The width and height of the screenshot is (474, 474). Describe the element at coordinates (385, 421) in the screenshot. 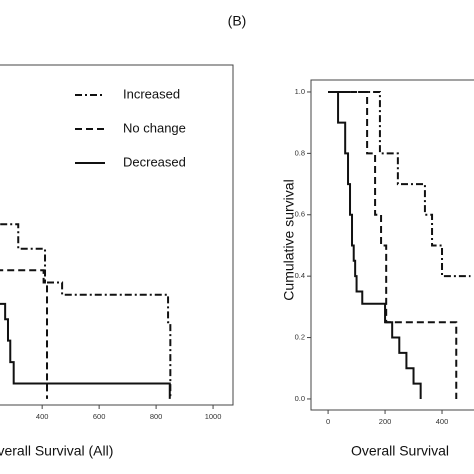

I see `x-tick-label: 200` at that location.